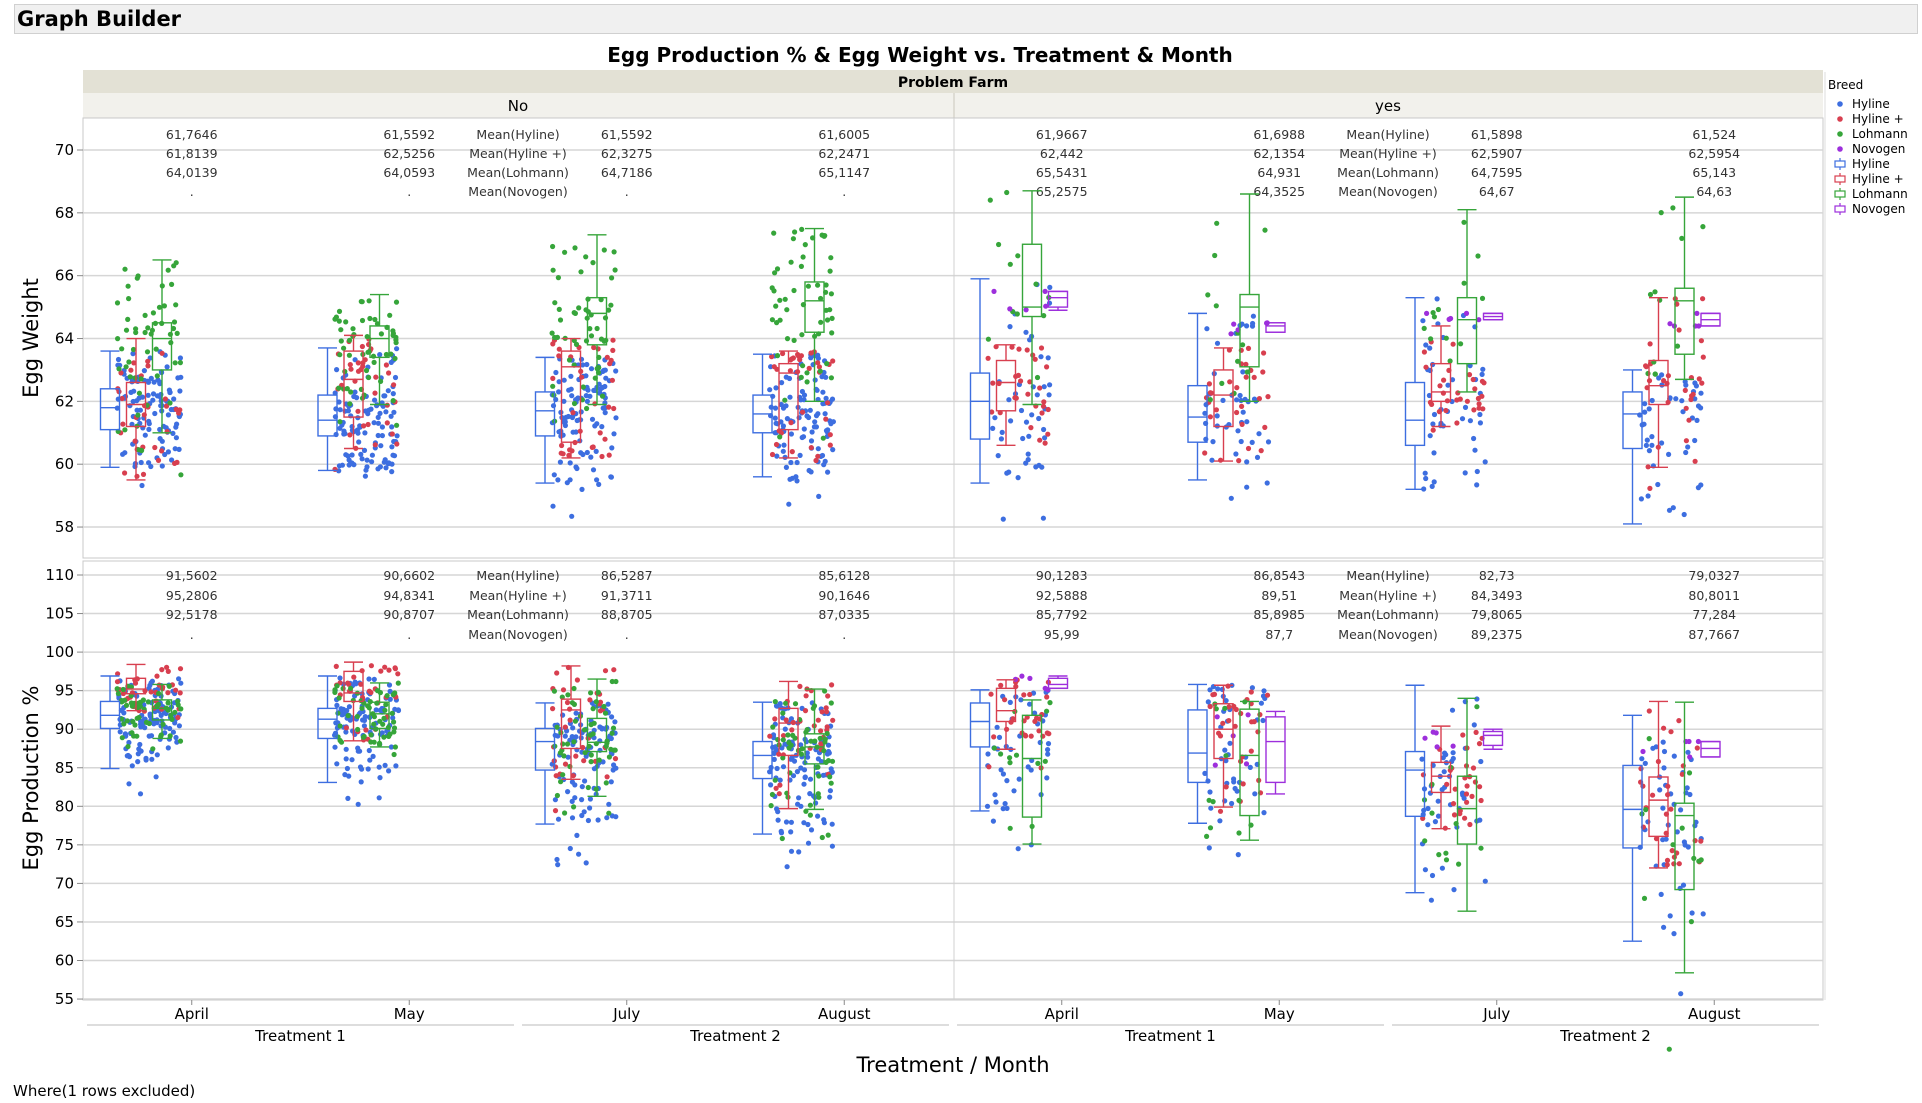  Describe the element at coordinates (192, 595) in the screenshot. I see `mean-value: 95,2806` at that location.